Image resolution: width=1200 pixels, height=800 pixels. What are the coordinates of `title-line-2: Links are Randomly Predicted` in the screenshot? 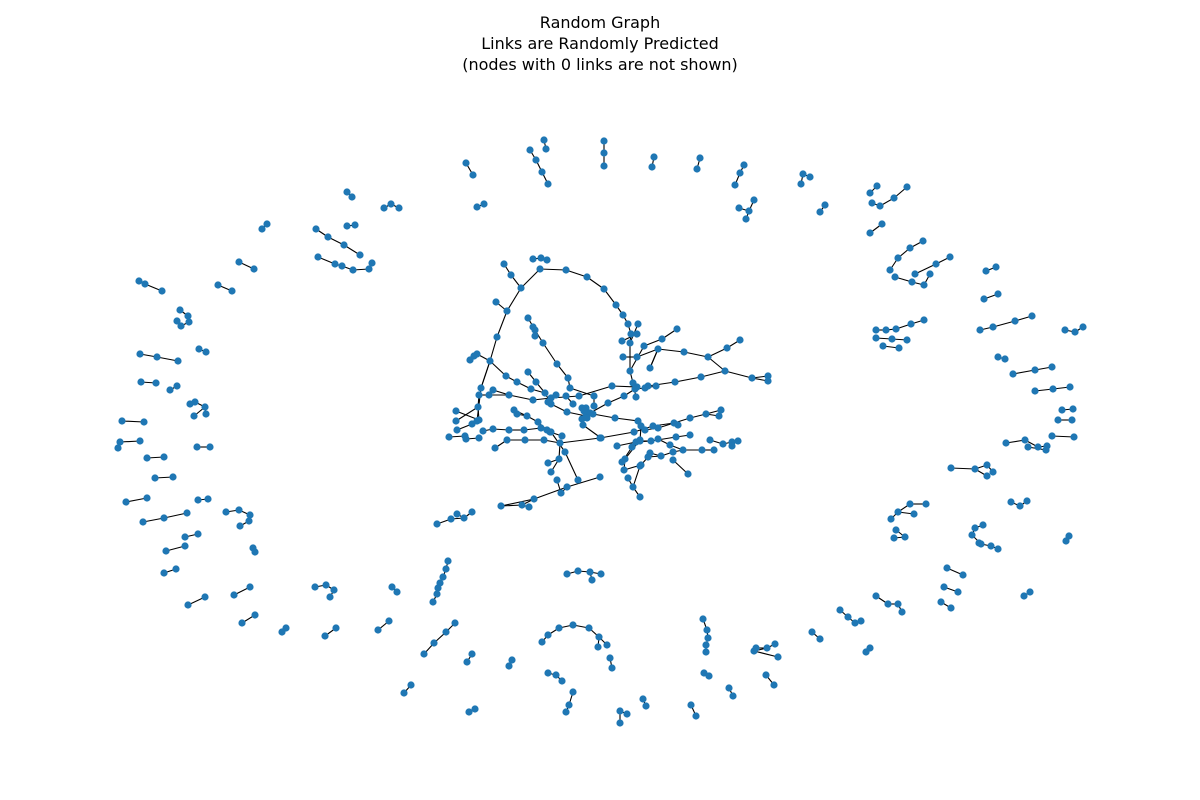 It's located at (600, 43).